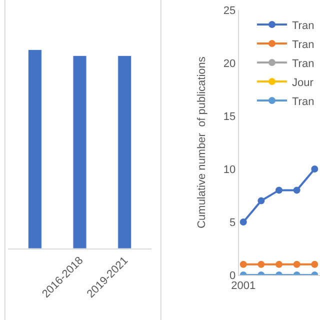 The image size is (320, 320). What do you see at coordinates (233, 222) in the screenshot?
I see `y-tick-label: 5` at bounding box center [233, 222].